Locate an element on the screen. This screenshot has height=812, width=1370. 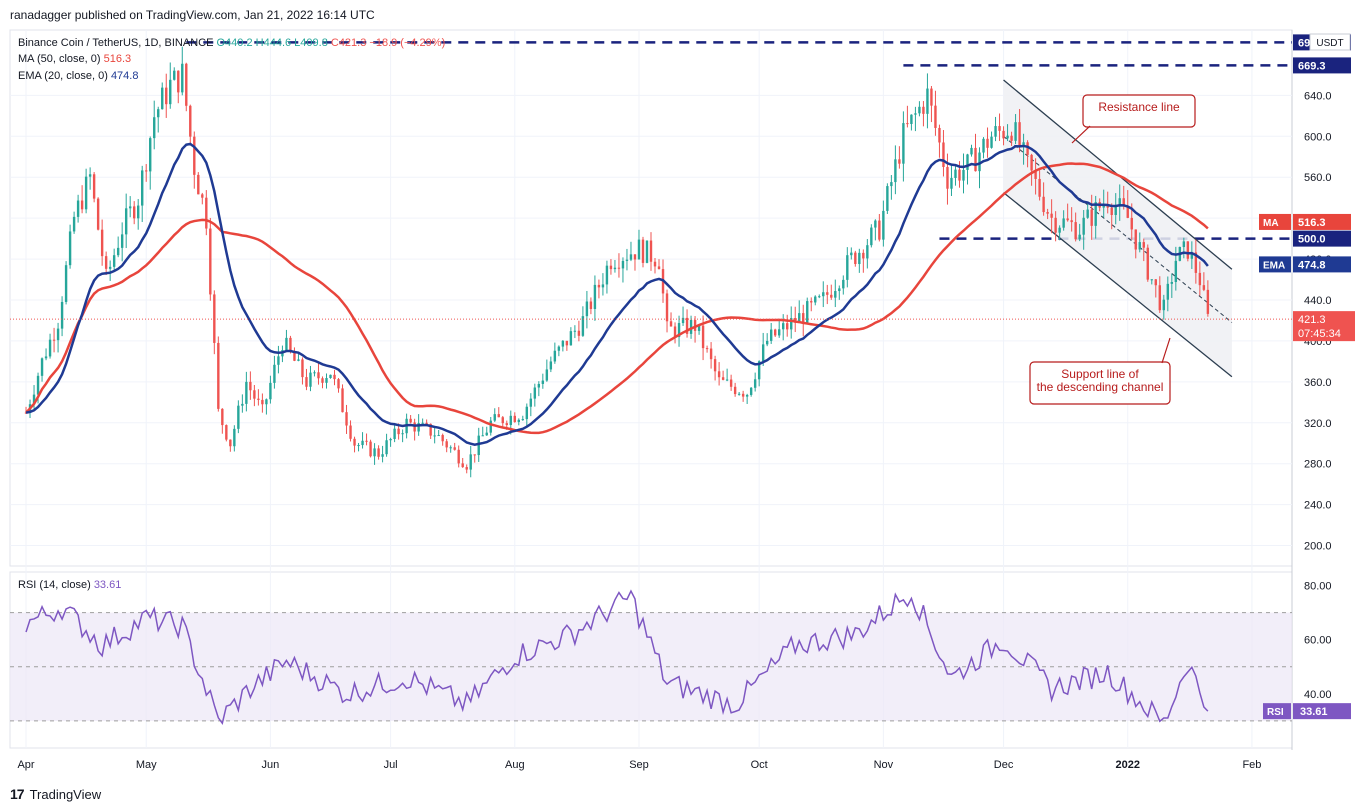
rsi-value-bg is located at coordinates (1322, 711).